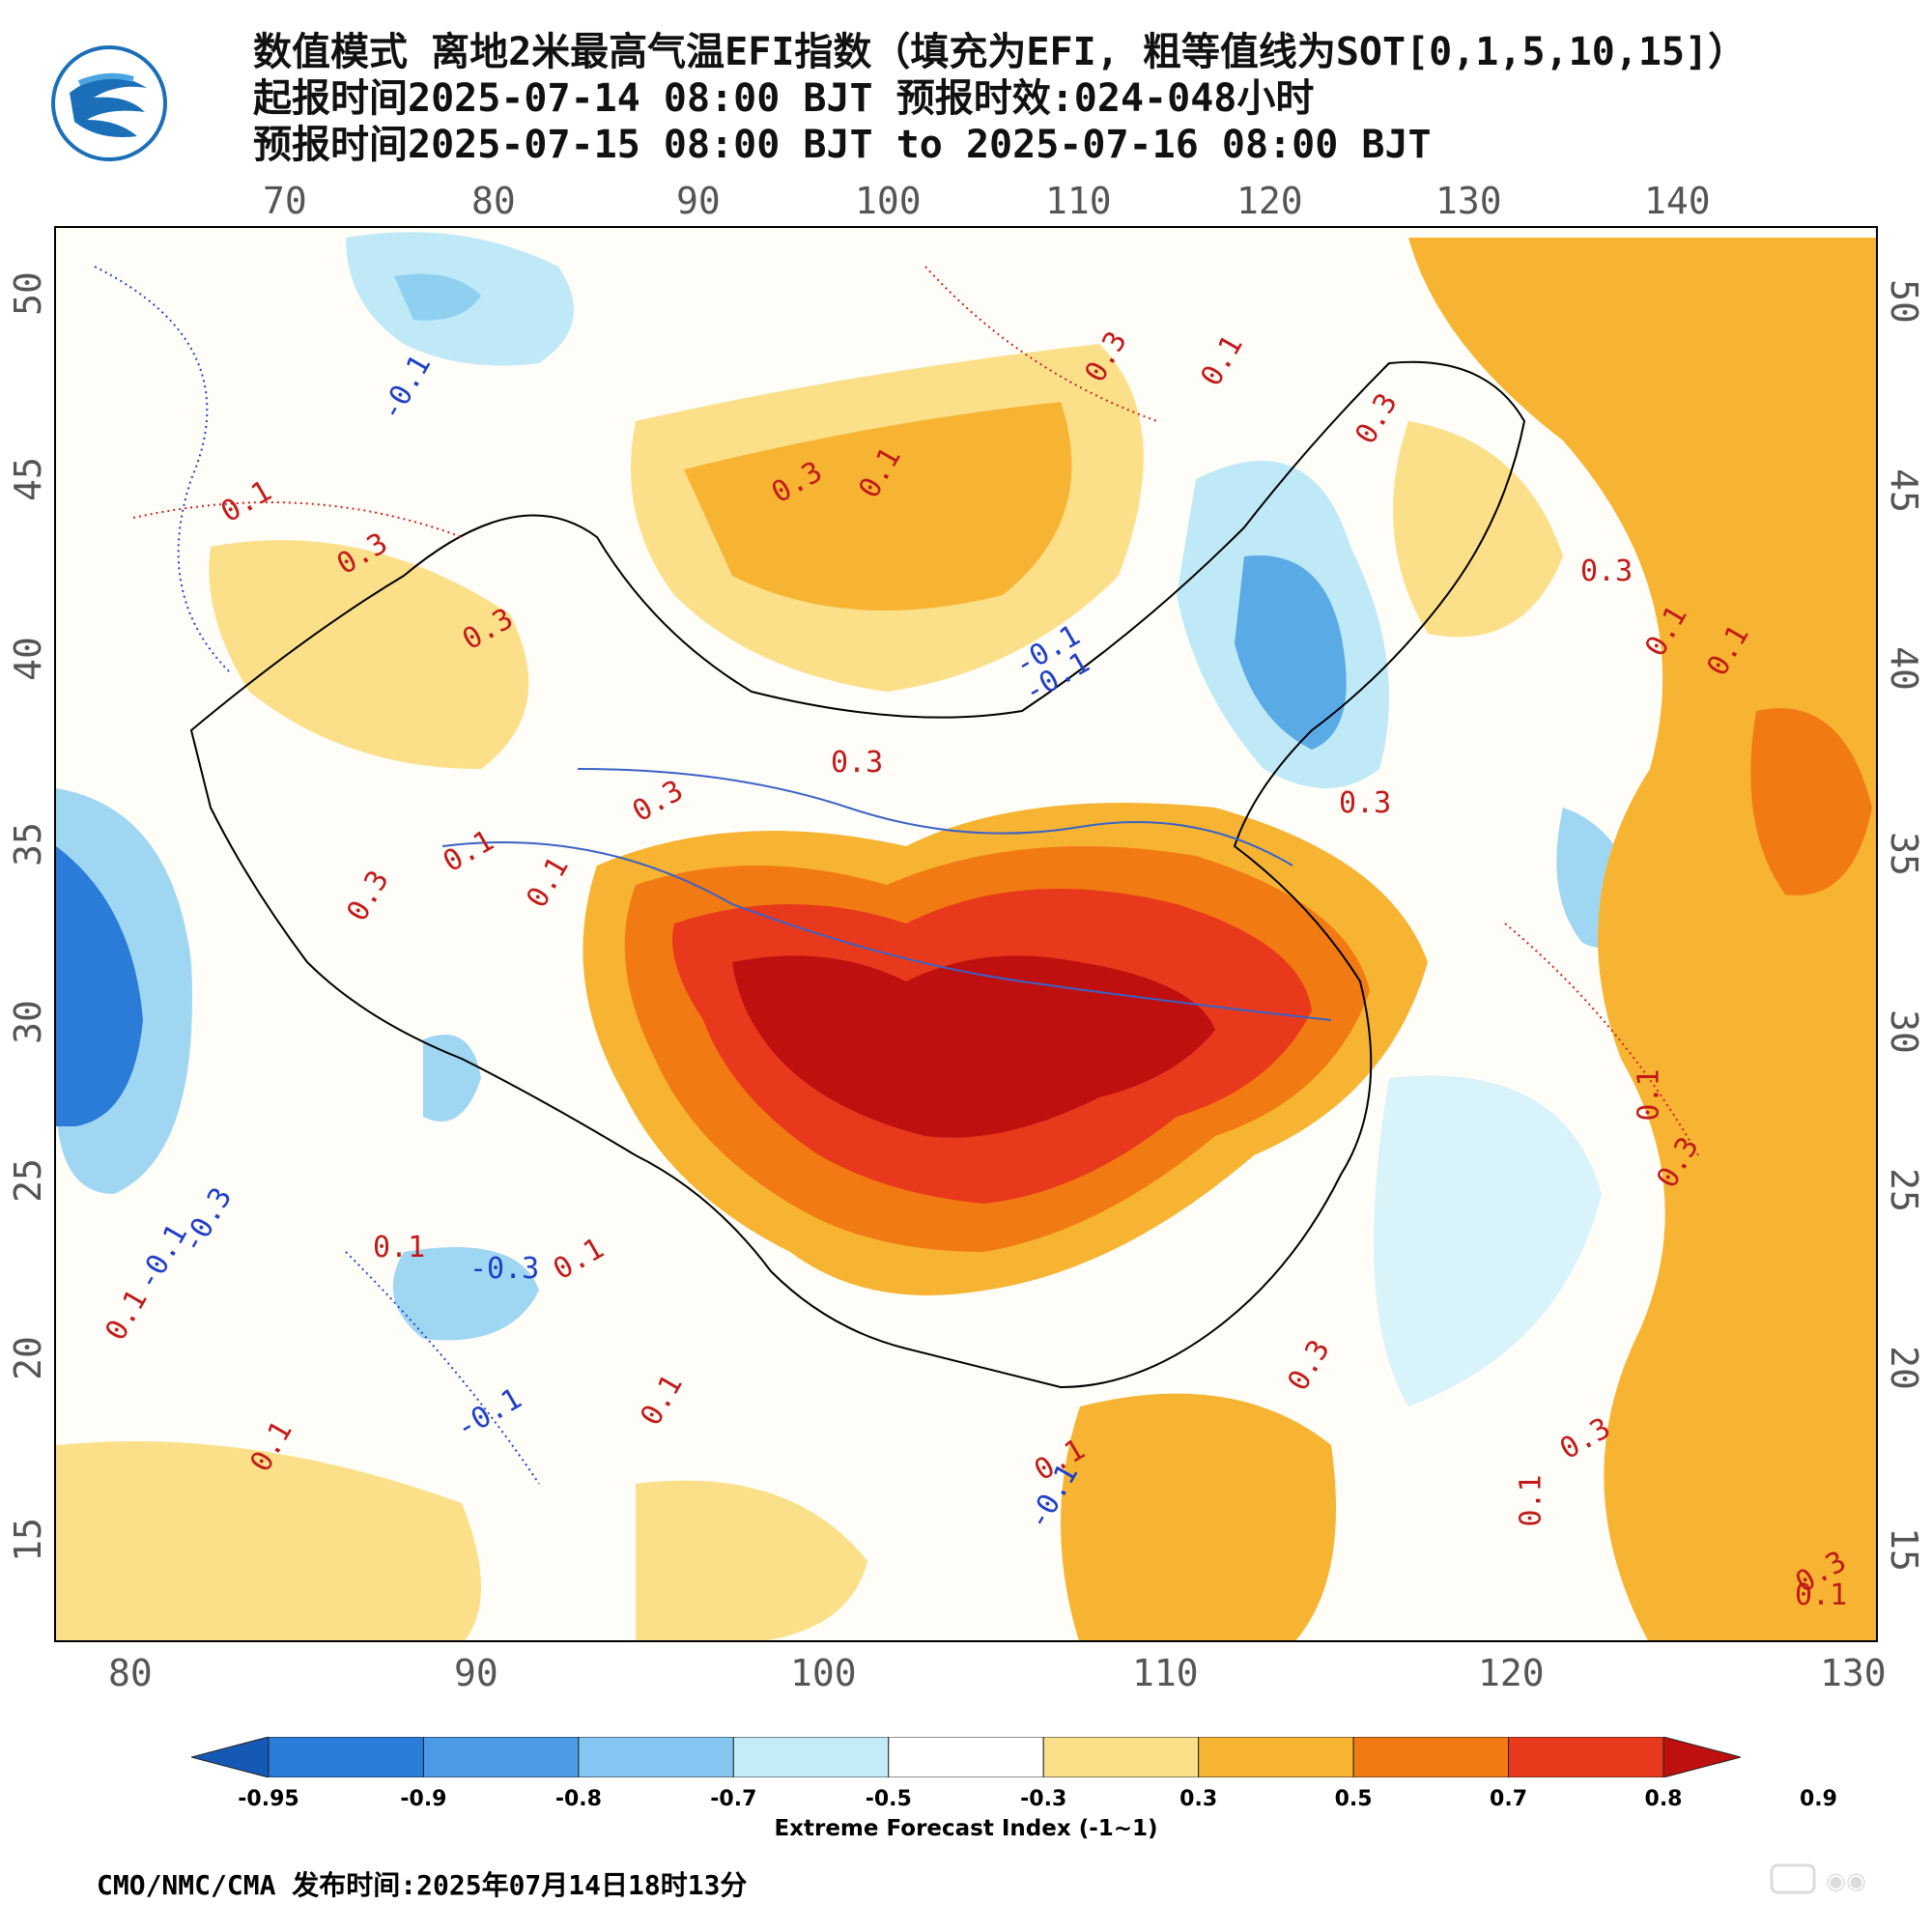  Describe the element at coordinates (476, 1673) in the screenshot. I see `bottom-lon-tick: 90` at that location.